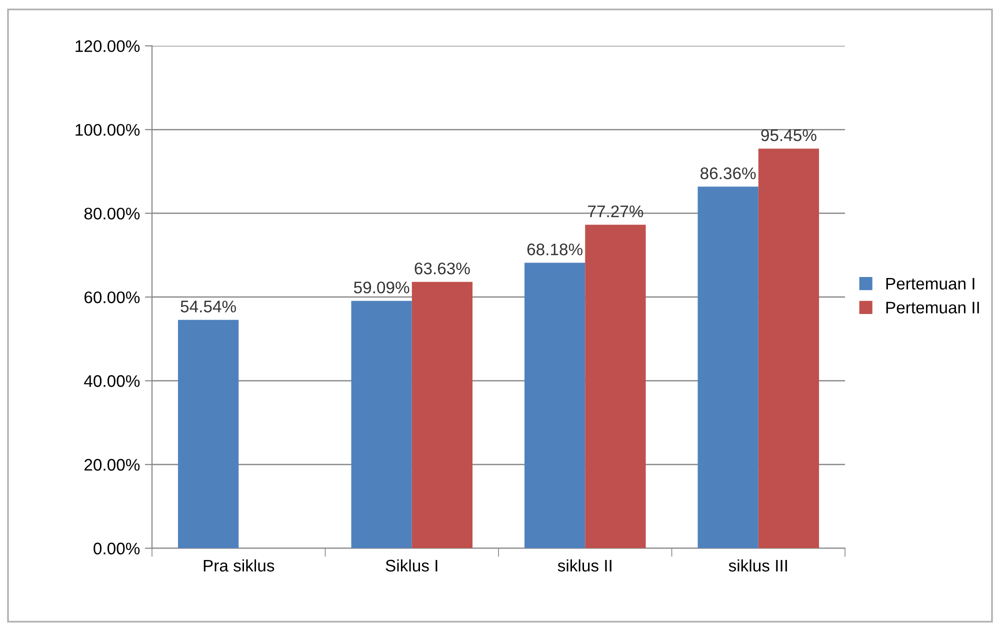 The height and width of the screenshot is (628, 1000). Describe the element at coordinates (112, 214) in the screenshot. I see `y-tick-label: 80.00%` at that location.